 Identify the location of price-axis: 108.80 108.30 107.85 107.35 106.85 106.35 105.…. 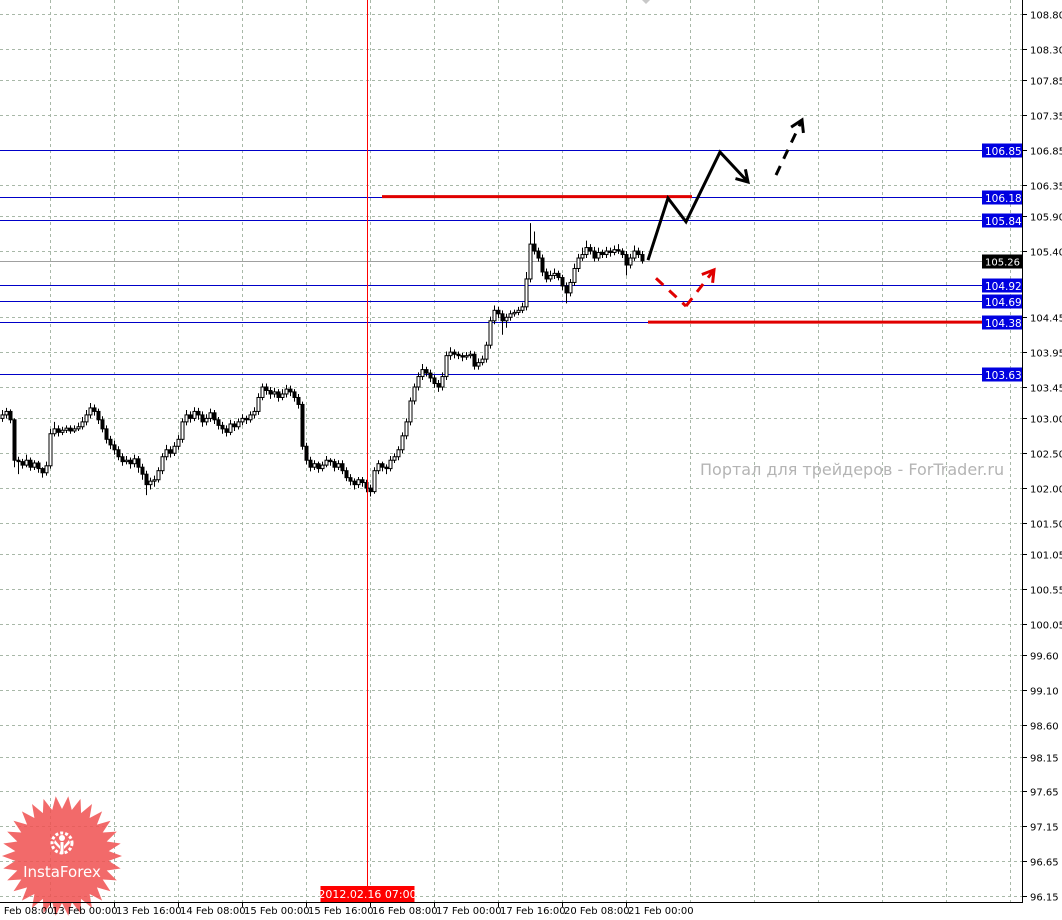
(1042, 457).